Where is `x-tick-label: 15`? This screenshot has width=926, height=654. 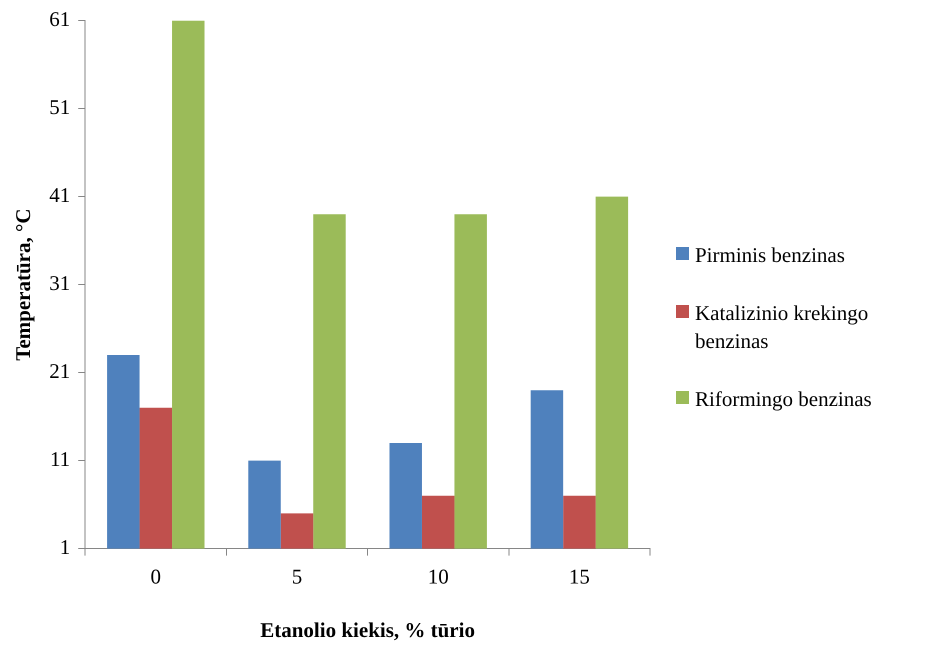
x-tick-label: 15 is located at coordinates (579, 576).